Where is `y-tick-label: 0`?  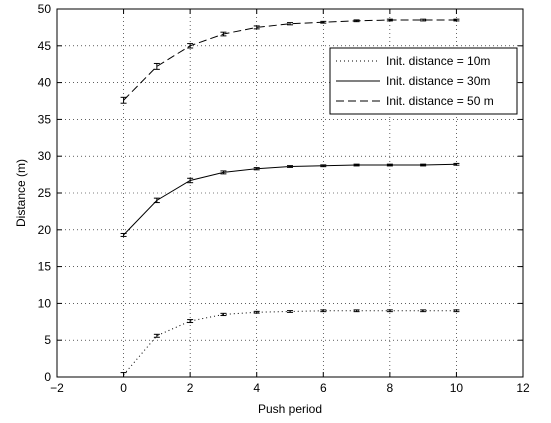 y-tick-label: 0 is located at coordinates (47, 377).